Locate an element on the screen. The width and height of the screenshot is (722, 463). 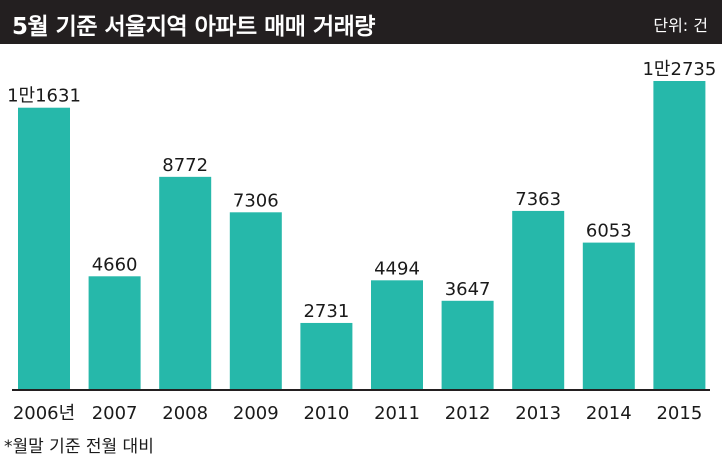
bar-2009 is located at coordinates (255, 300).